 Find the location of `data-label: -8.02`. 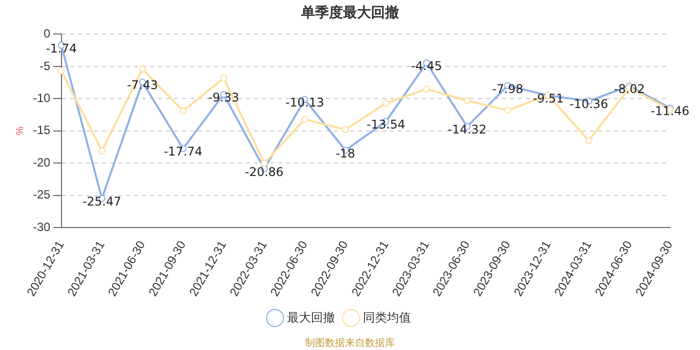

data-label: -8.02 is located at coordinates (629, 89).